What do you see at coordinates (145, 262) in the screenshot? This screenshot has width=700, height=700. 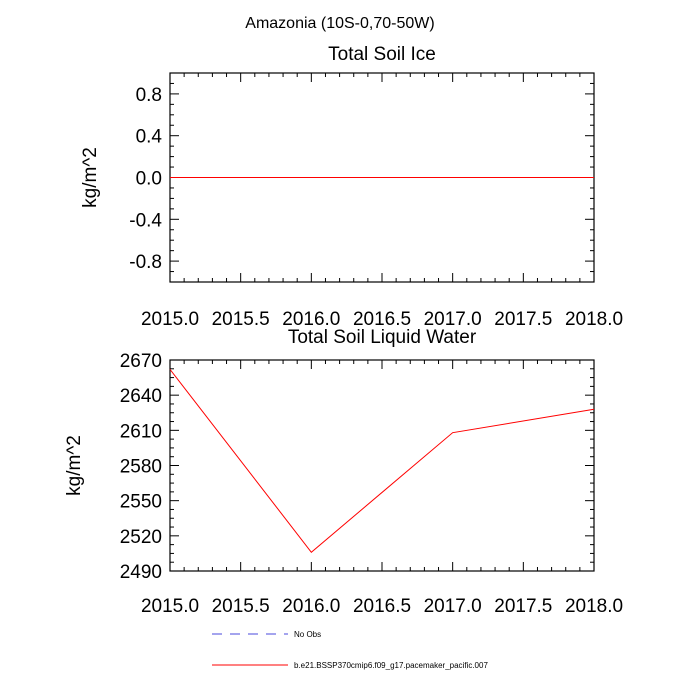 I see `y-tick-label: -0.8` at bounding box center [145, 262].